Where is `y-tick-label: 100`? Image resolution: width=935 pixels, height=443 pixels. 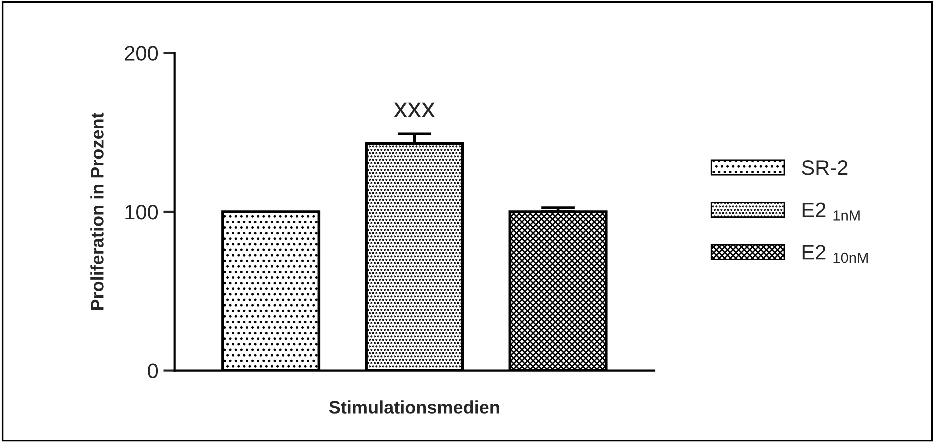 y-tick-label: 100 is located at coordinates (142, 212).